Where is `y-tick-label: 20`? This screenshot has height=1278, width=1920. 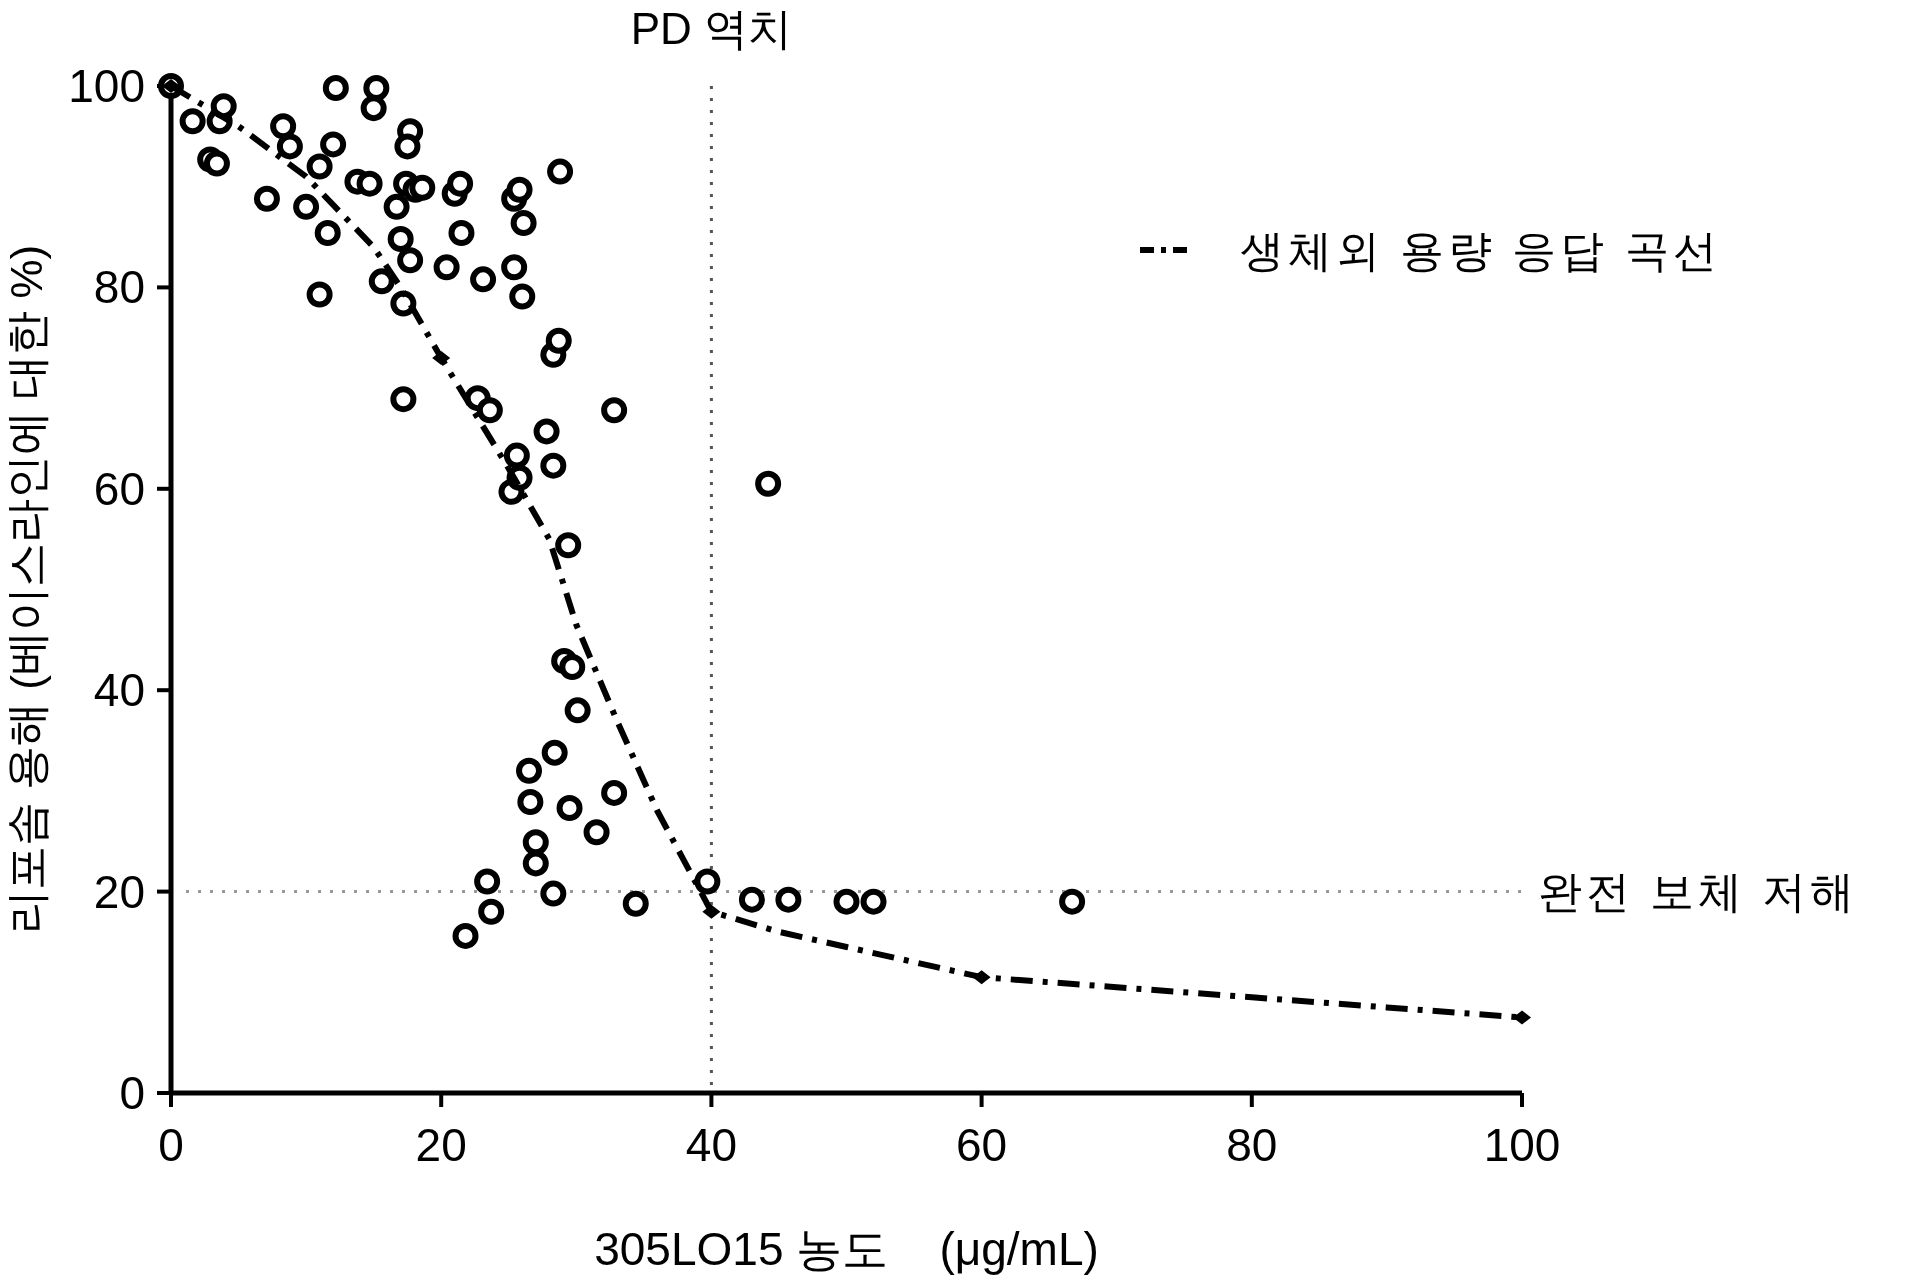 y-tick-label: 20 is located at coordinates (119, 891).